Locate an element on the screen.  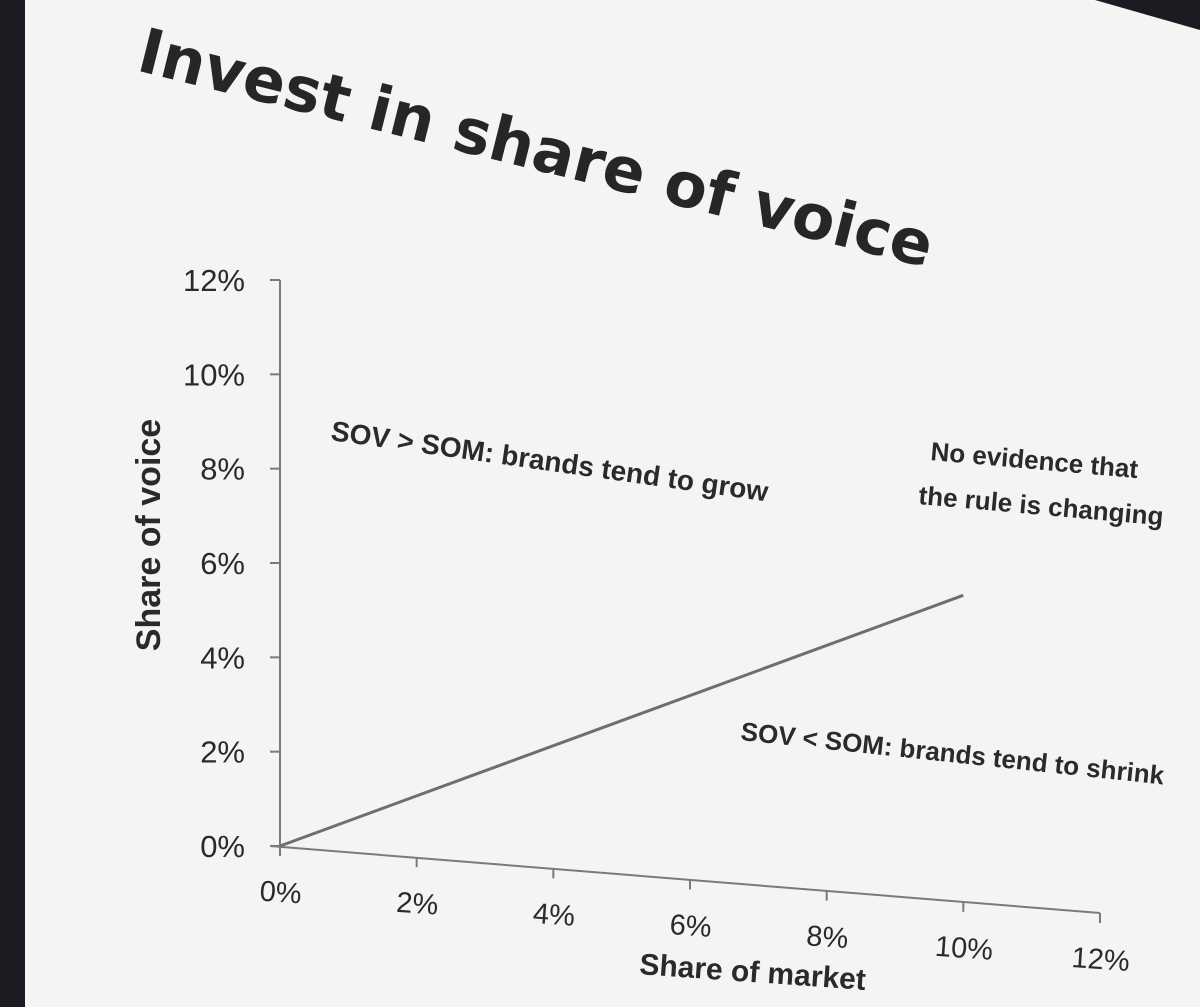
x-tick-label: 0% is located at coordinates (281, 893).